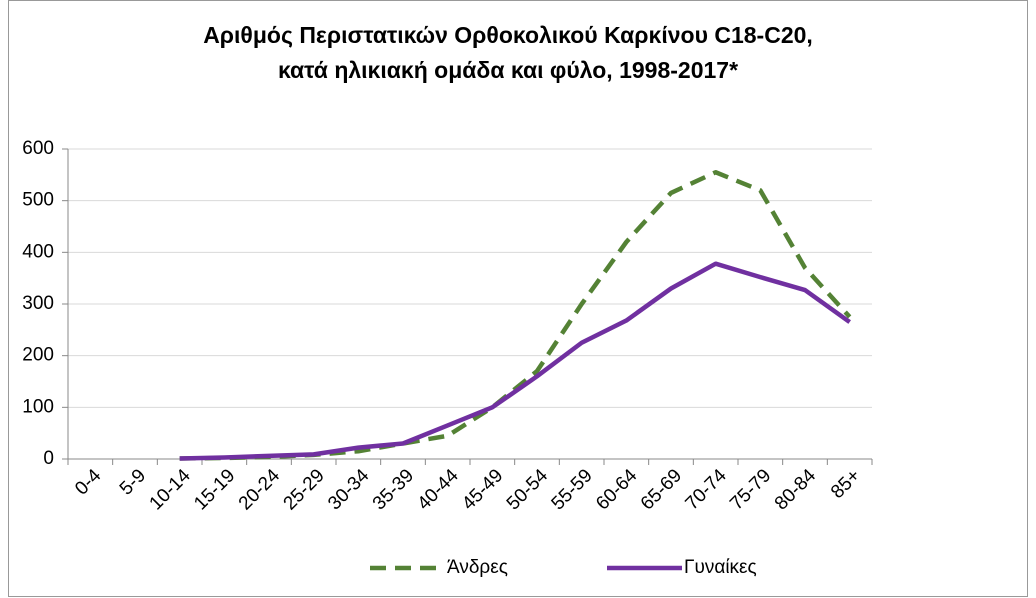 This screenshot has width=1036, height=598. What do you see at coordinates (38, 406) in the screenshot?
I see `y-tick-label: 100` at bounding box center [38, 406].